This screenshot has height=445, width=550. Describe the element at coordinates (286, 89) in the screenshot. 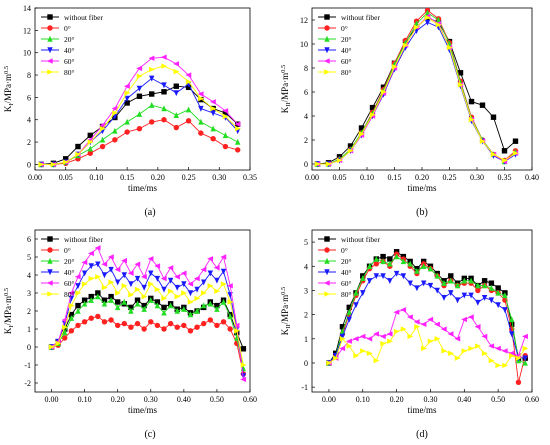

I see `y-axis-label: KII/MPa·m0.5` at that location.